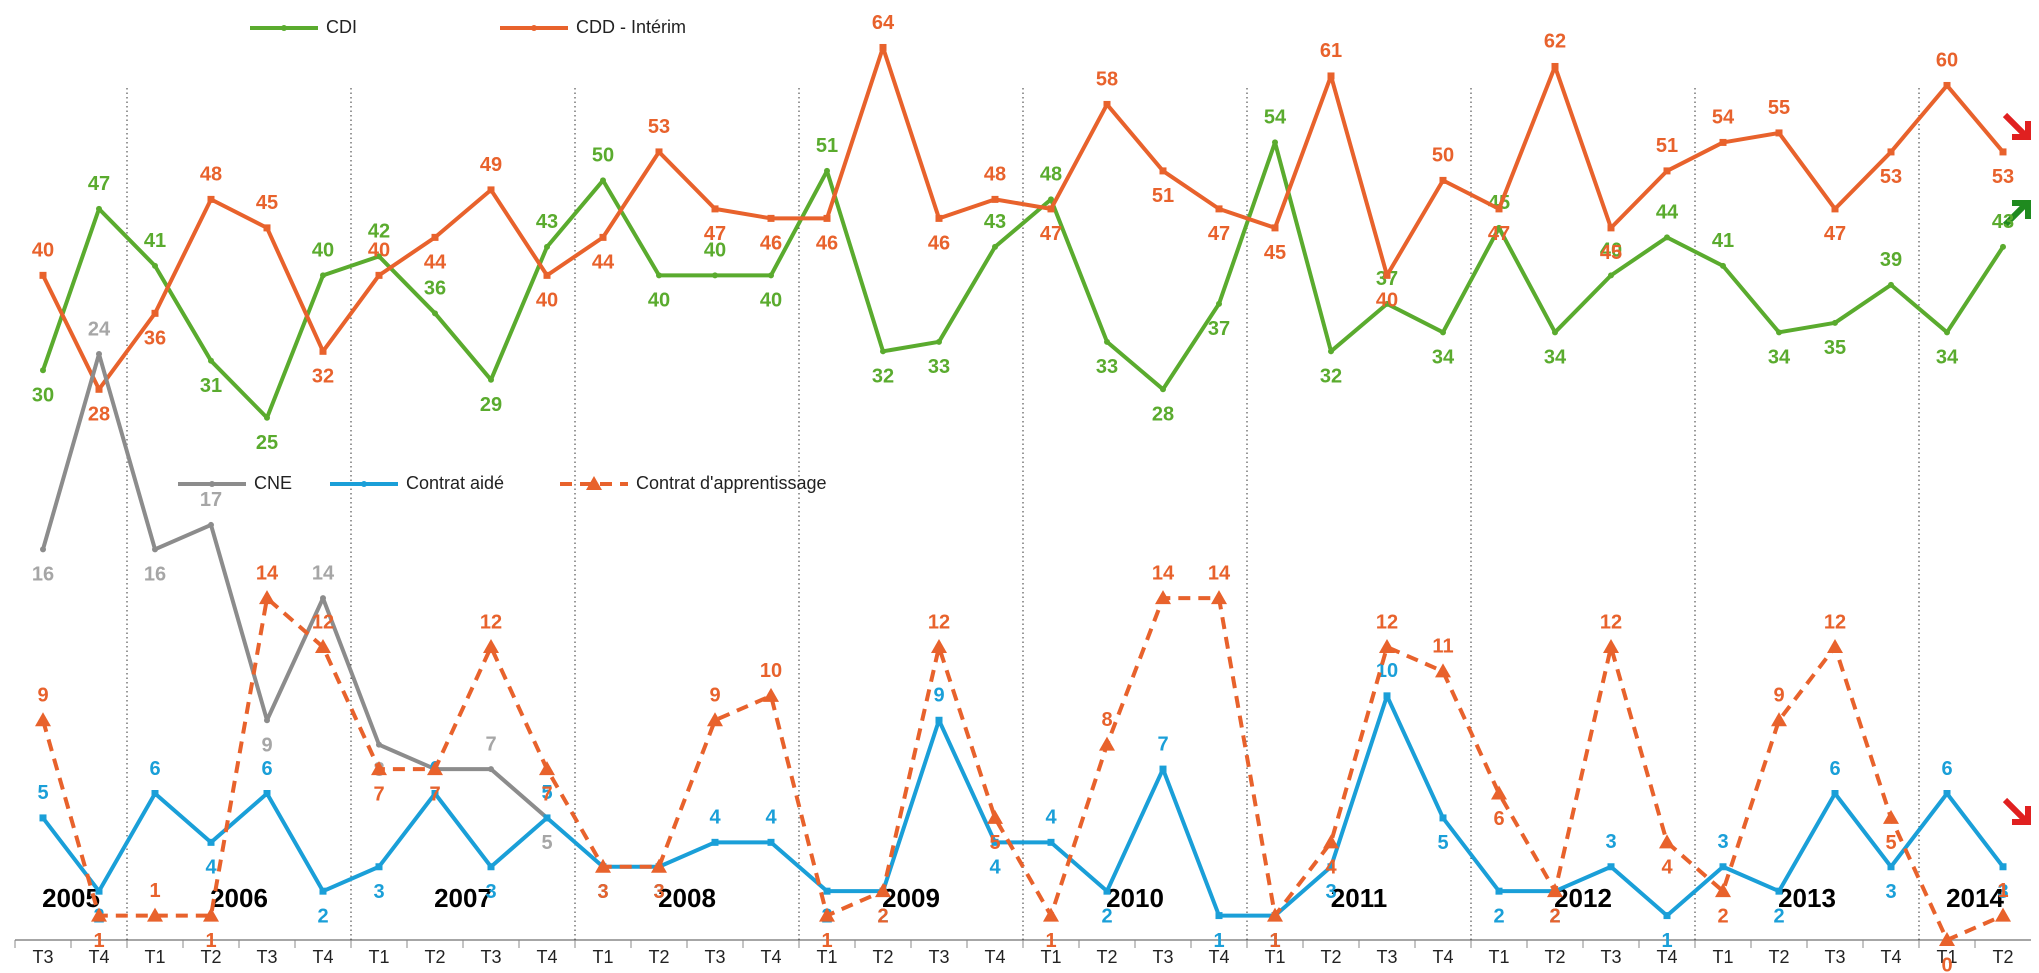  Describe the element at coordinates (99, 329) in the screenshot. I see `data-label: 24` at that location.